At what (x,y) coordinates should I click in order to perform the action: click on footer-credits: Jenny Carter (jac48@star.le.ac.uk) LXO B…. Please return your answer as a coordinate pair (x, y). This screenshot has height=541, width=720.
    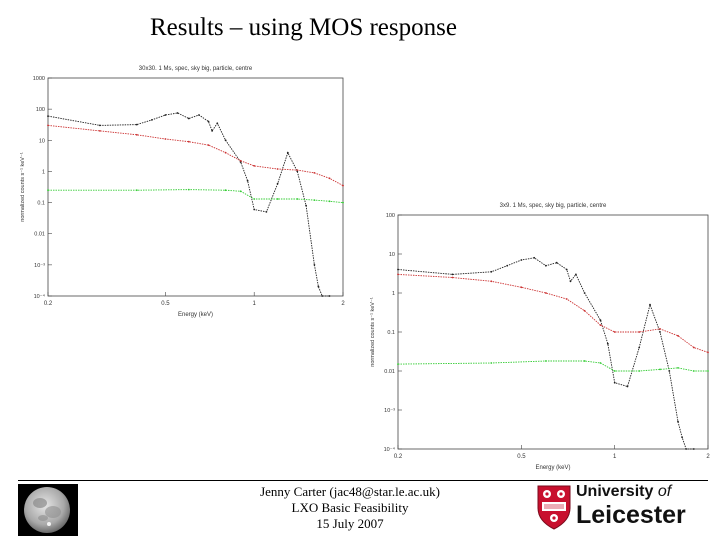
    Looking at the image, I should click on (350, 508).